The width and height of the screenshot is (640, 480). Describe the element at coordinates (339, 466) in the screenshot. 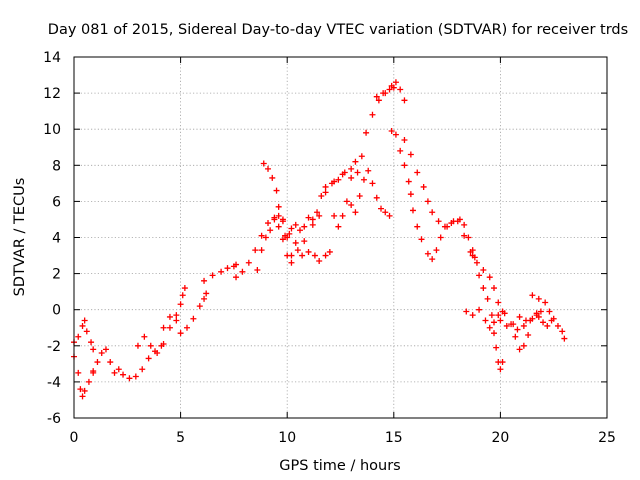

I see `x-axis-label: GPS time / hours` at that location.